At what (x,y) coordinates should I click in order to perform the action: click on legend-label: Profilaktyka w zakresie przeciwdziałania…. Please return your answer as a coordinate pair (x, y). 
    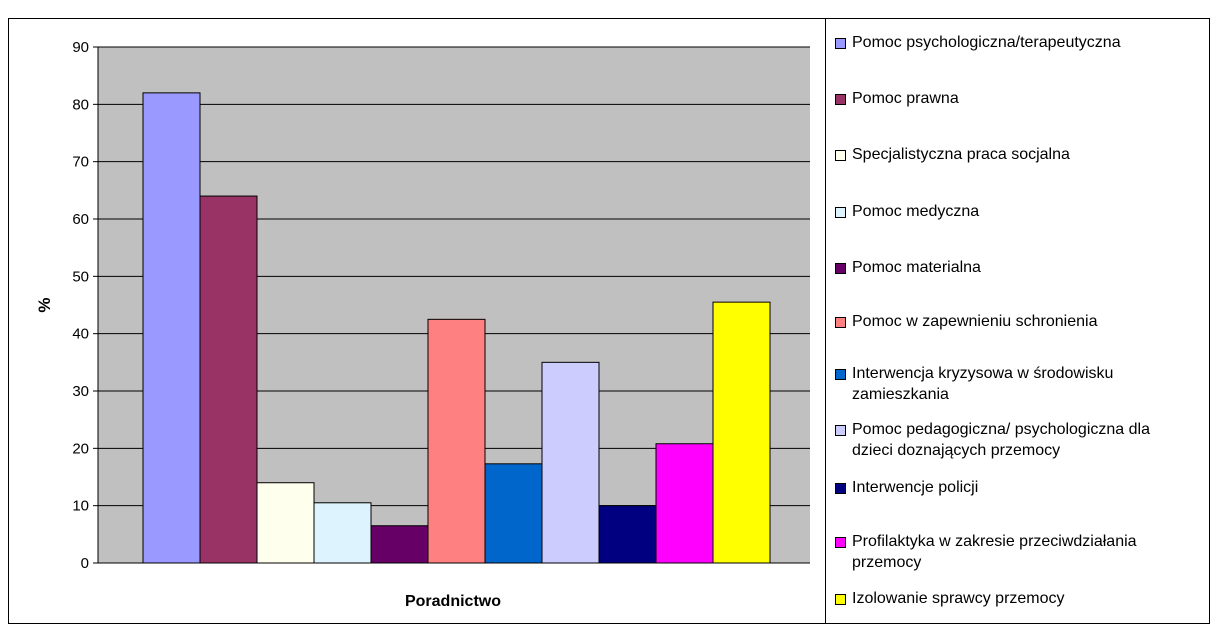
    Looking at the image, I should click on (994, 552).